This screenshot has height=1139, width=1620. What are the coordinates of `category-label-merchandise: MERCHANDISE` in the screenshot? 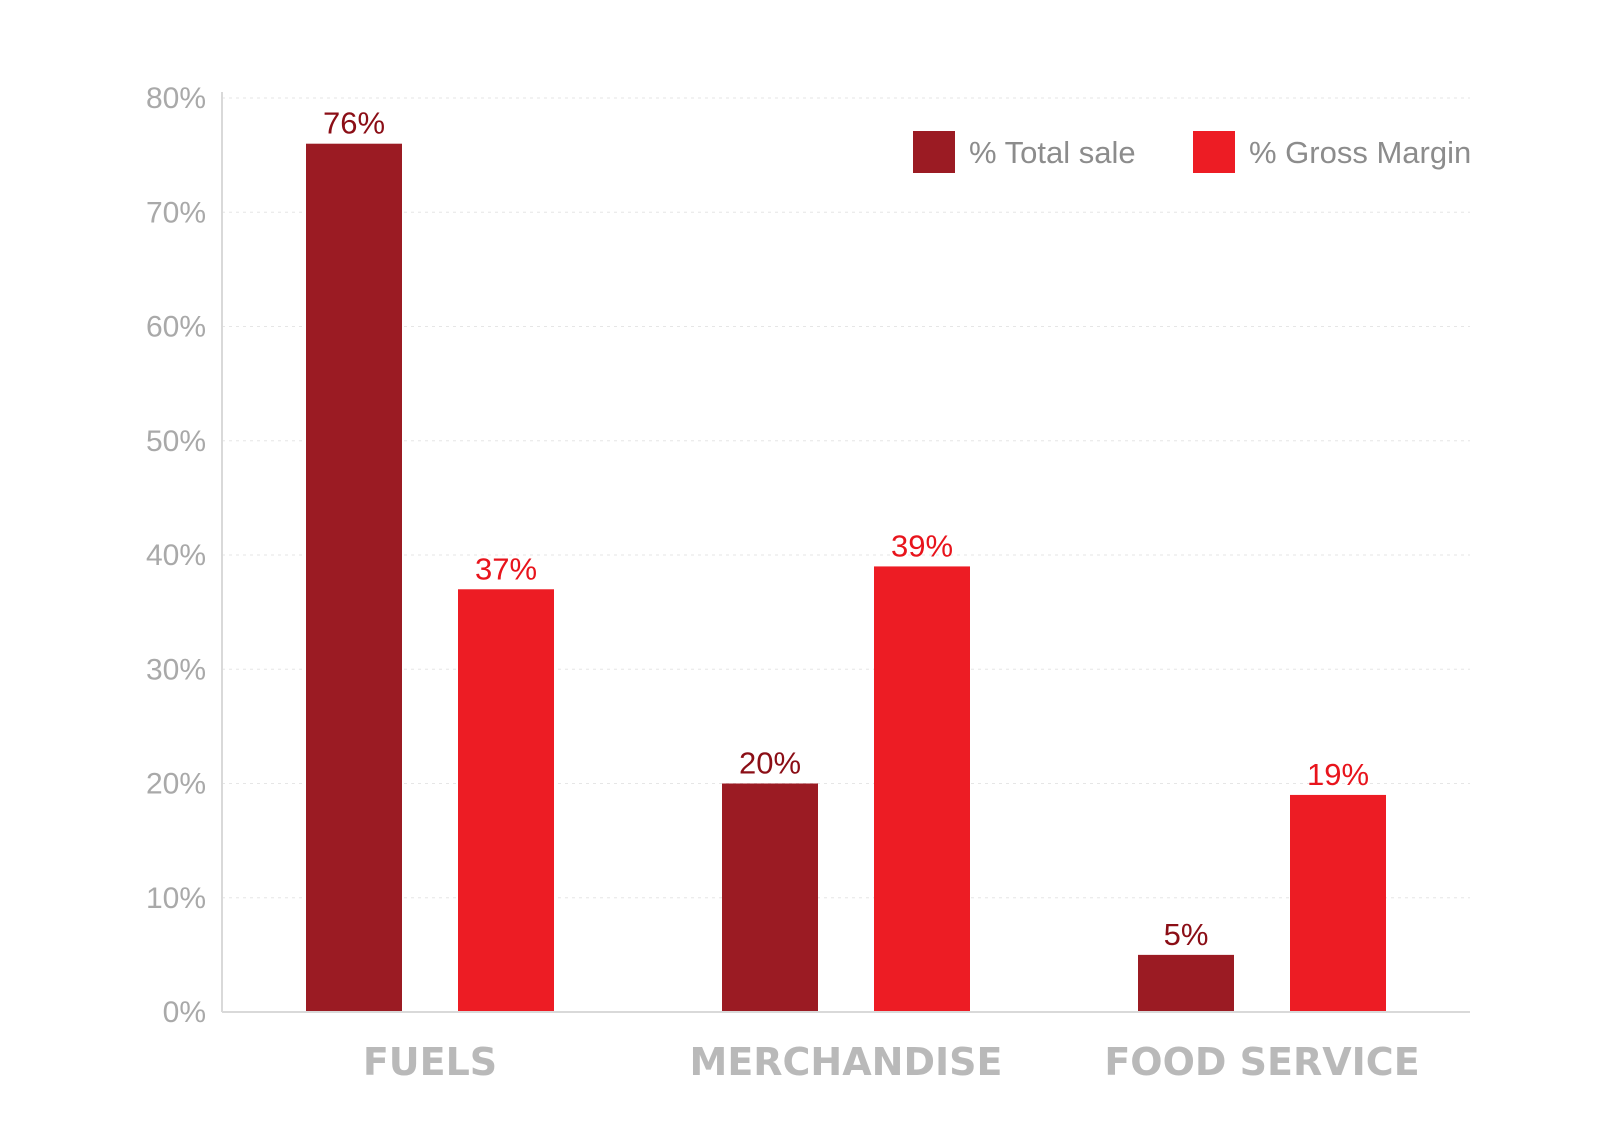 It's located at (846, 1062).